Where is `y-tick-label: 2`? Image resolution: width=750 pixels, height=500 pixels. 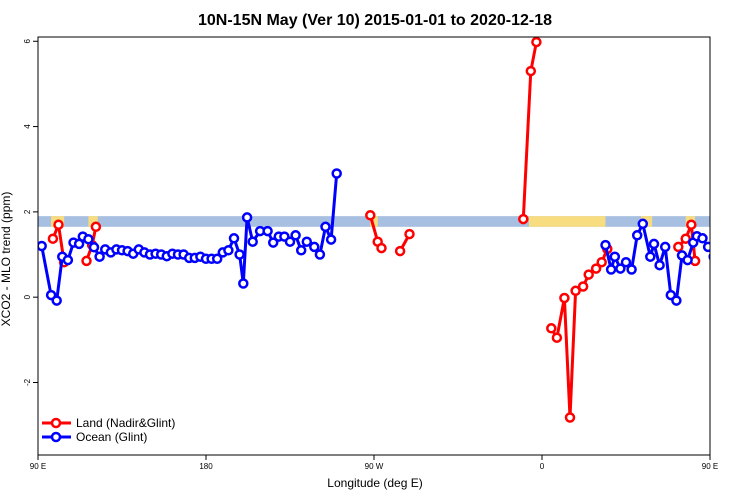
y-tick-label: 2 is located at coordinates (27, 211).